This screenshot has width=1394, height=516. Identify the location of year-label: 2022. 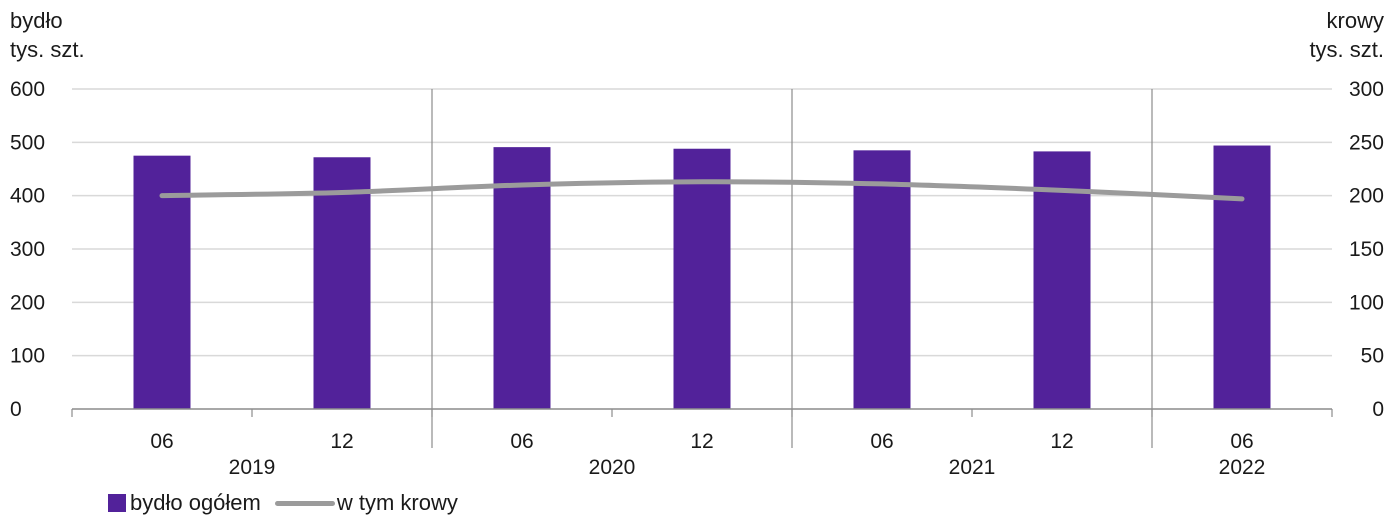
(1242, 467).